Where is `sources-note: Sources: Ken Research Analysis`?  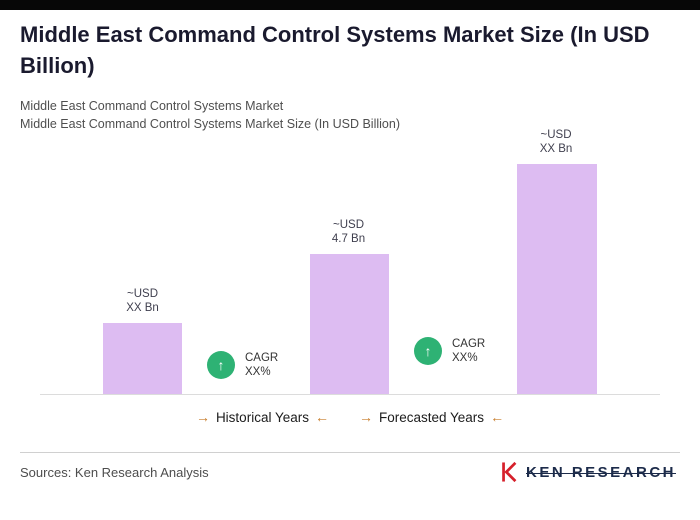 sources-note: Sources: Ken Research Analysis is located at coordinates (114, 472).